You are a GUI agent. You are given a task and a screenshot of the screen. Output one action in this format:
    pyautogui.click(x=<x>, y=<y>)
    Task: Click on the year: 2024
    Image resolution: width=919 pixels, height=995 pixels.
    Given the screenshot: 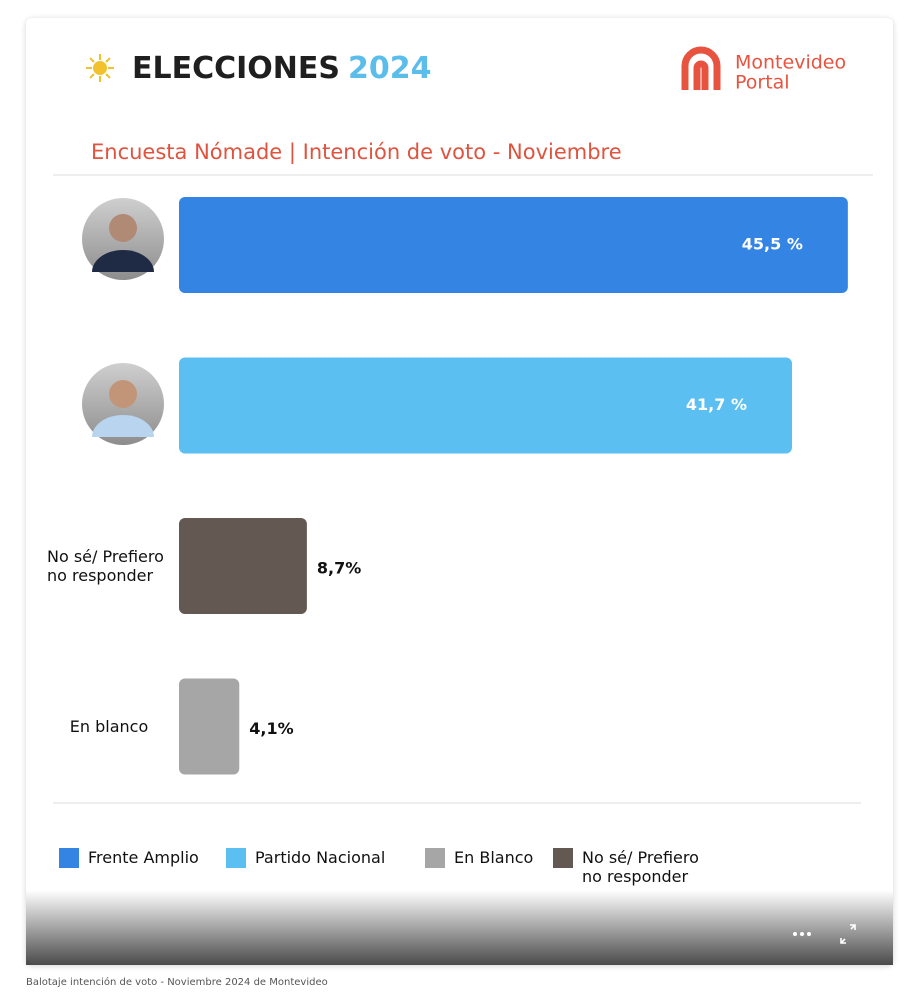 What is the action you would take?
    pyautogui.click(x=390, y=68)
    